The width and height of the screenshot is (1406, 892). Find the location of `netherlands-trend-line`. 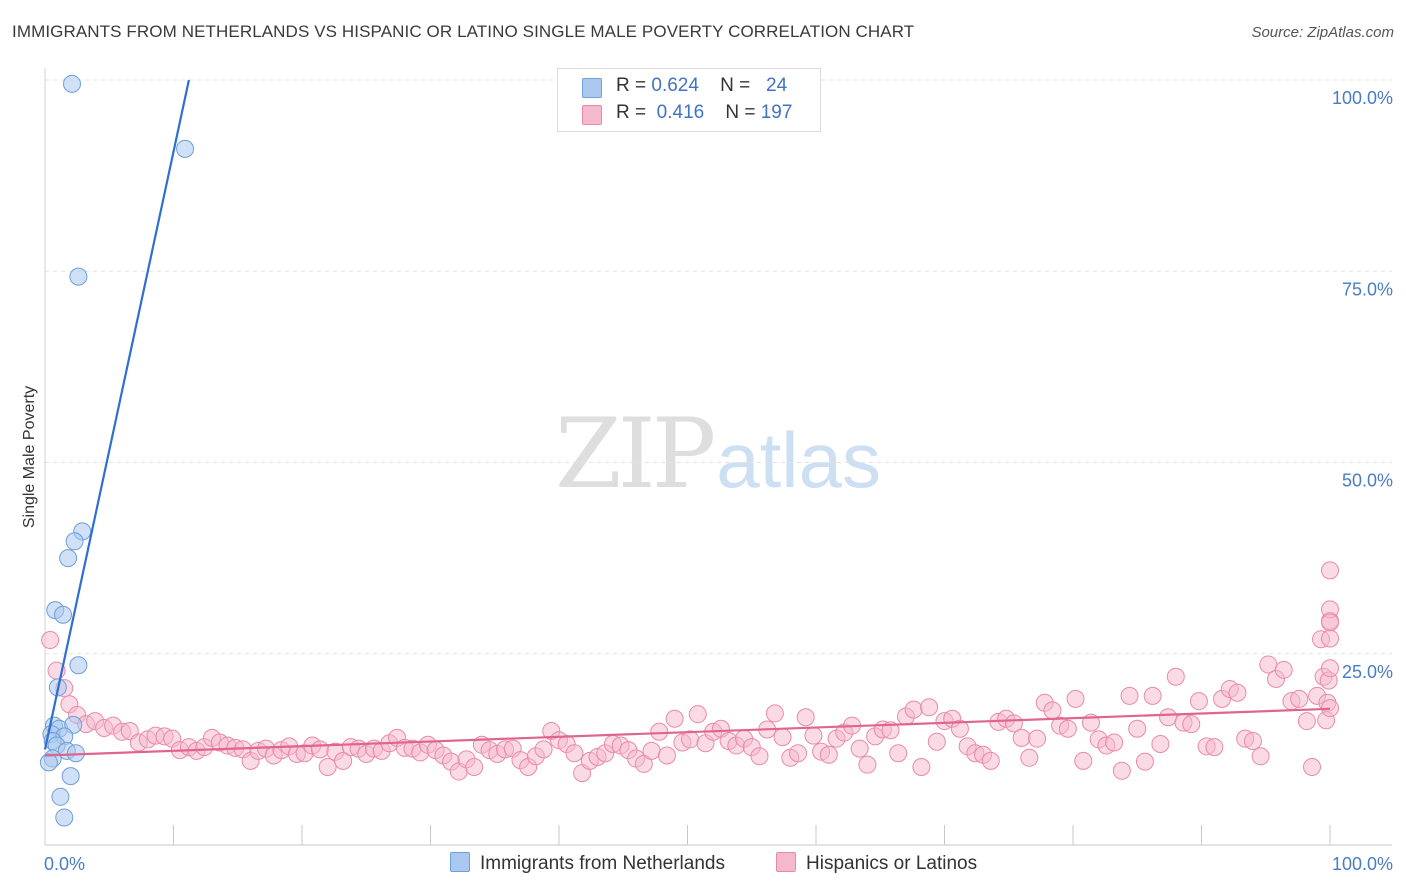

netherlands-trend-line is located at coordinates (116, 414).